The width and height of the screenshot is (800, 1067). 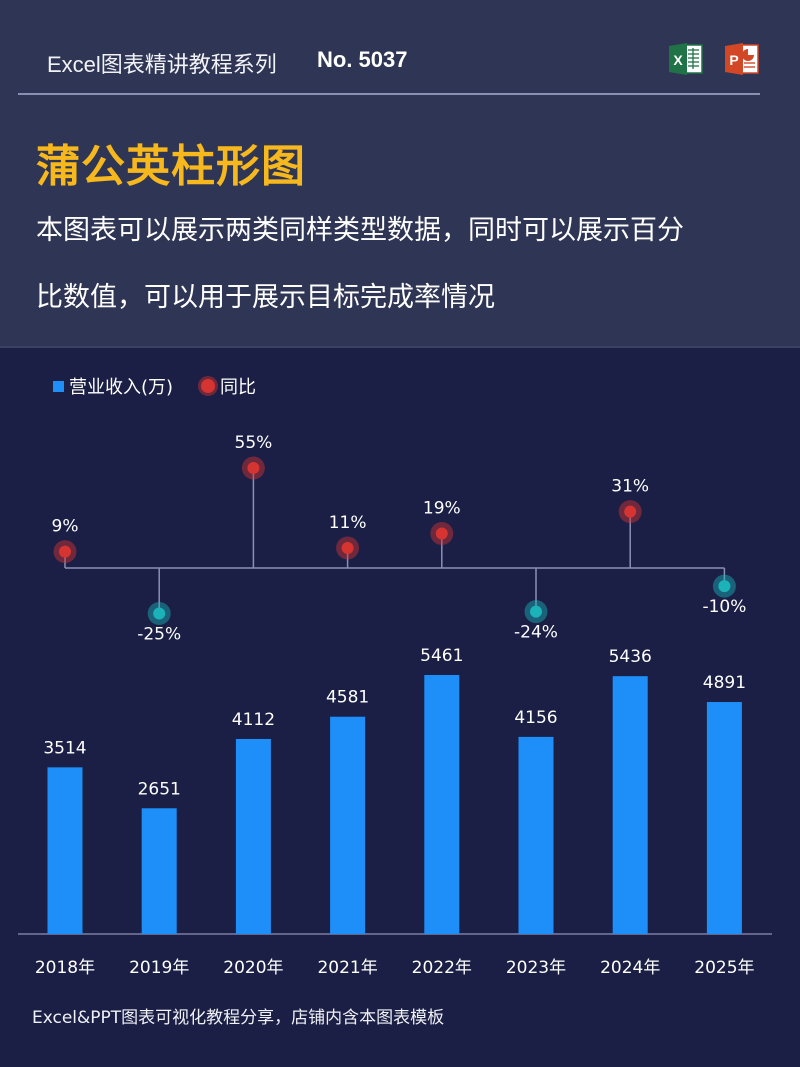 I want to click on chart-legend: 营业收入(万) 同比, so click(x=154, y=386).